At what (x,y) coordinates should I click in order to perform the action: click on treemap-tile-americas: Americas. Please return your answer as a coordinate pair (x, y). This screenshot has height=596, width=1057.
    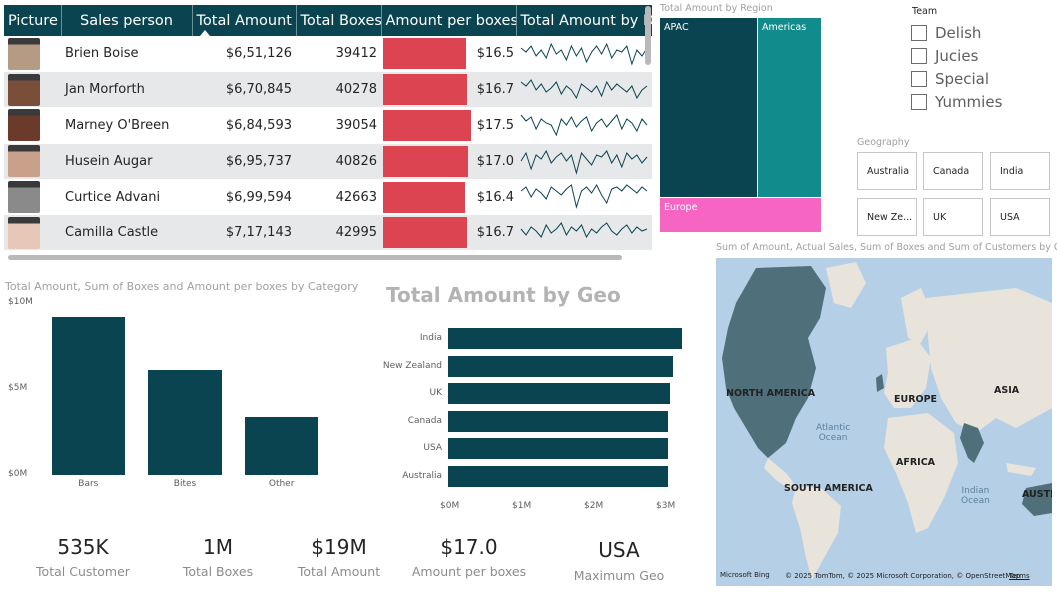
    Looking at the image, I should click on (789, 107).